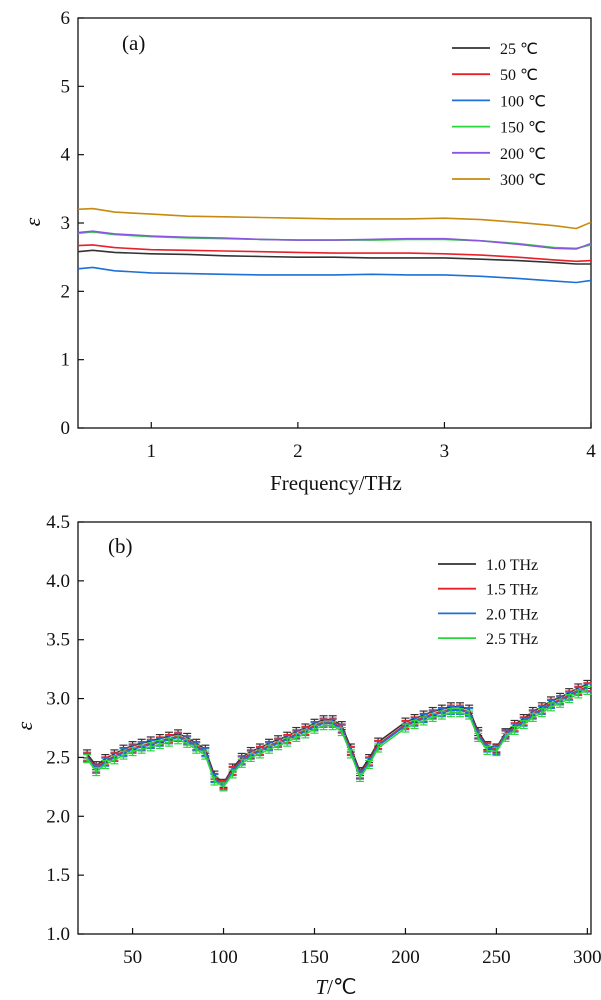 The height and width of the screenshot is (1000, 601). What do you see at coordinates (519, 75) in the screenshot?
I see `legend-label: 50 ℃` at bounding box center [519, 75].